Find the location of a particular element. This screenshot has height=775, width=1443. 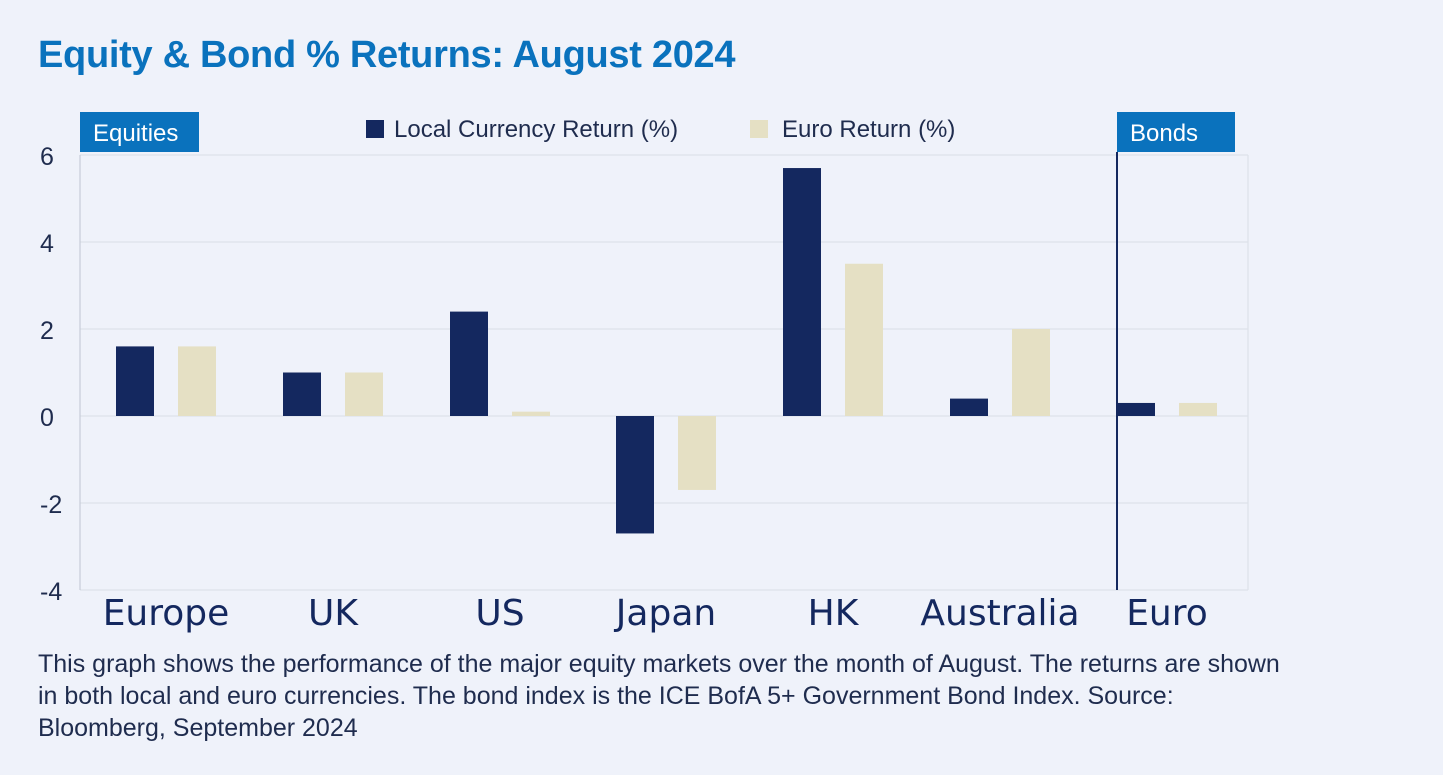

section-labels: Equities Bonds is located at coordinates (657, 132).